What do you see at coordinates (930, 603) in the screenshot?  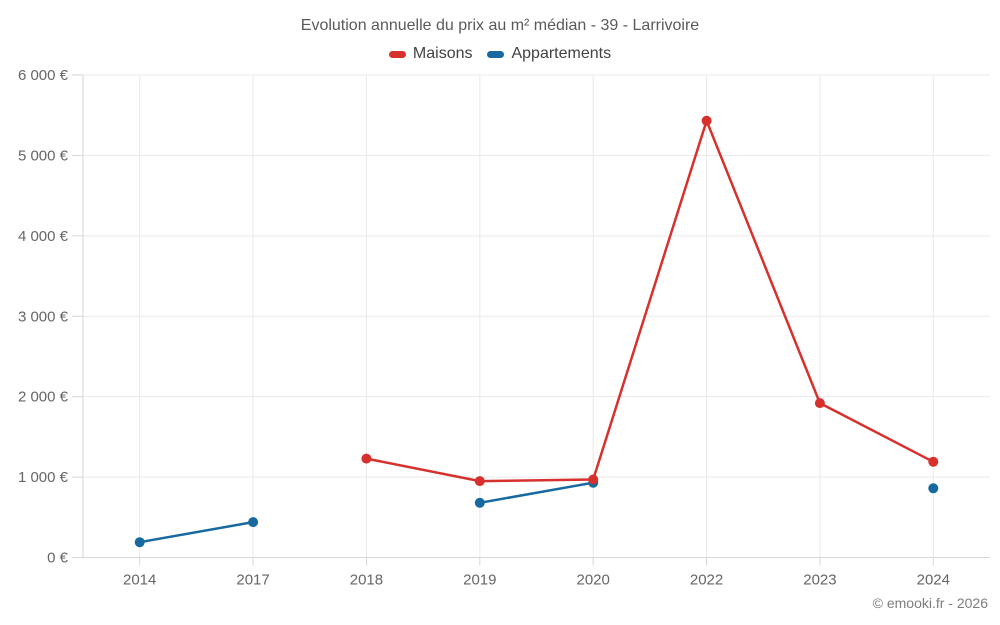 I see `copyright: © emooki.fr - 2026` at bounding box center [930, 603].